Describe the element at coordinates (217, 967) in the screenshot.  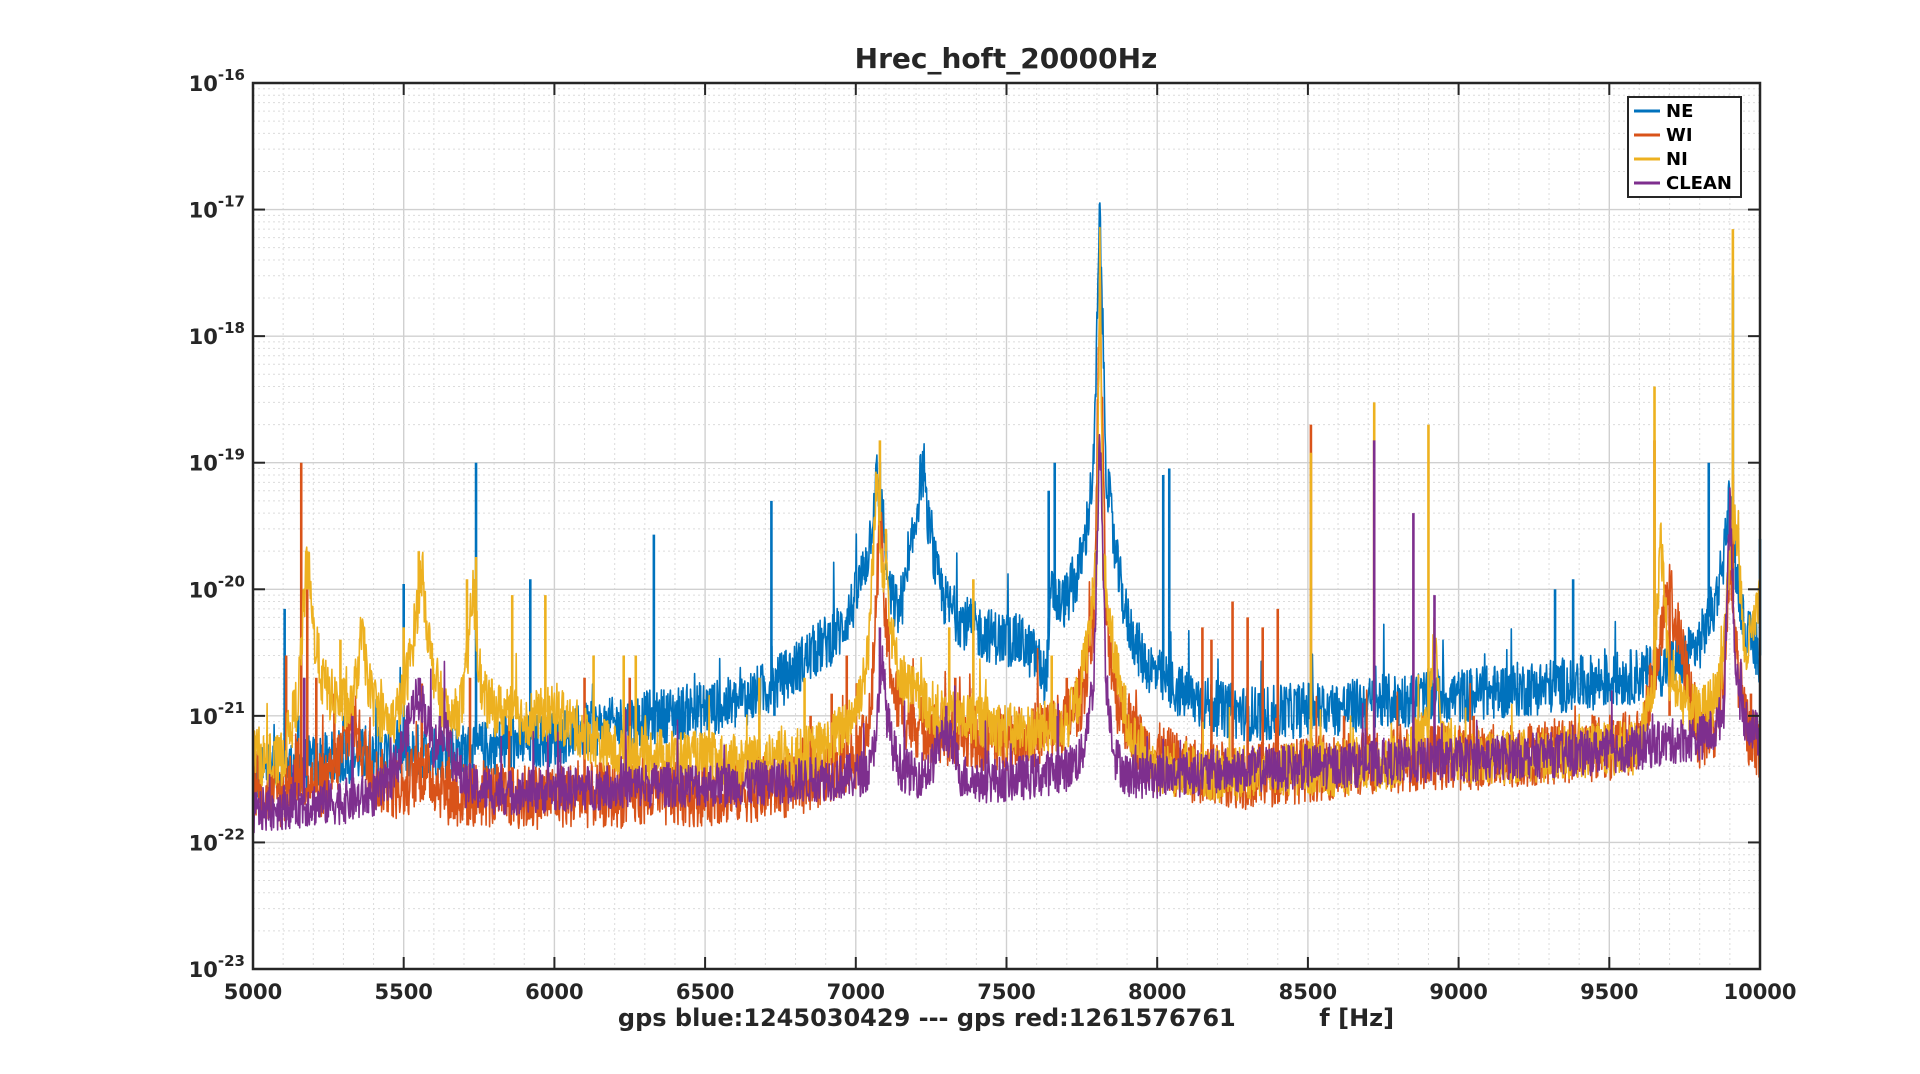
I see `y-tick-label: 10-23` at that location.